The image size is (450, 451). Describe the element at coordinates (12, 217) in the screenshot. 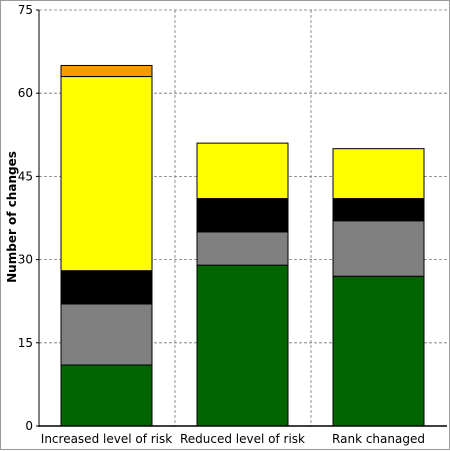

I see `y-axis-title: Number of changes` at that location.